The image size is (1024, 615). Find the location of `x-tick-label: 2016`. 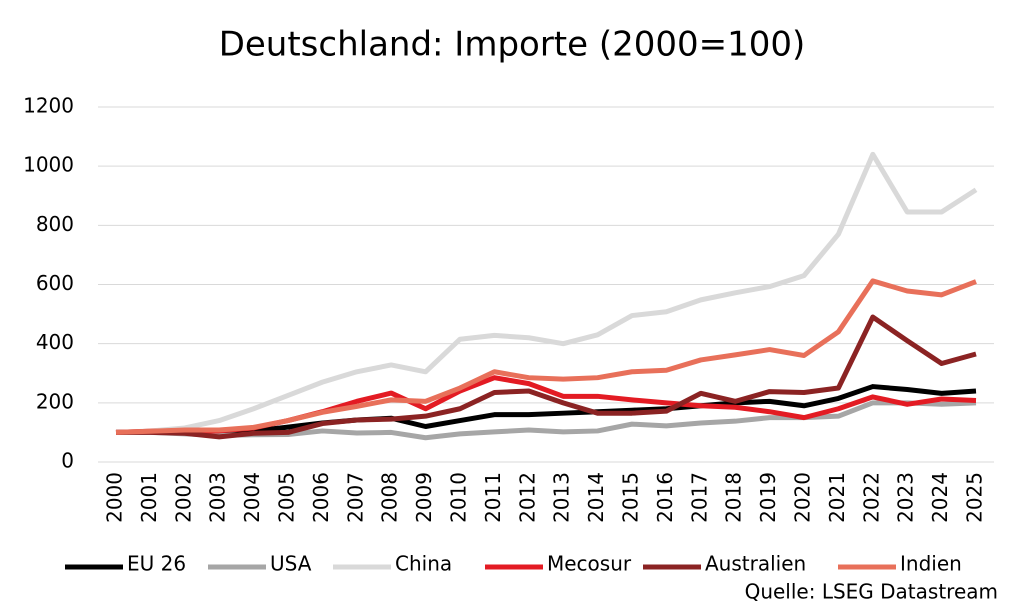

x-tick-label: 2016 is located at coordinates (665, 497).